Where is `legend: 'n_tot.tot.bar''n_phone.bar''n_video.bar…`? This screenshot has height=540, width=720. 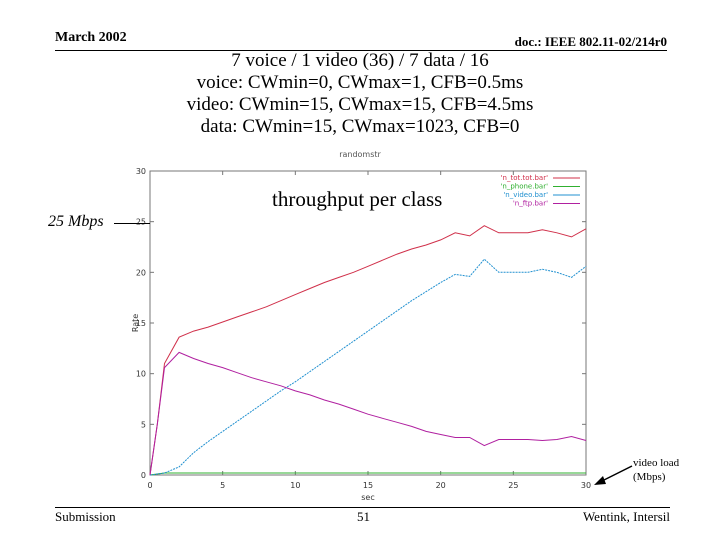
legend: 'n_tot.tot.bar''n_phone.bar''n_video.bar… is located at coordinates (540, 191).